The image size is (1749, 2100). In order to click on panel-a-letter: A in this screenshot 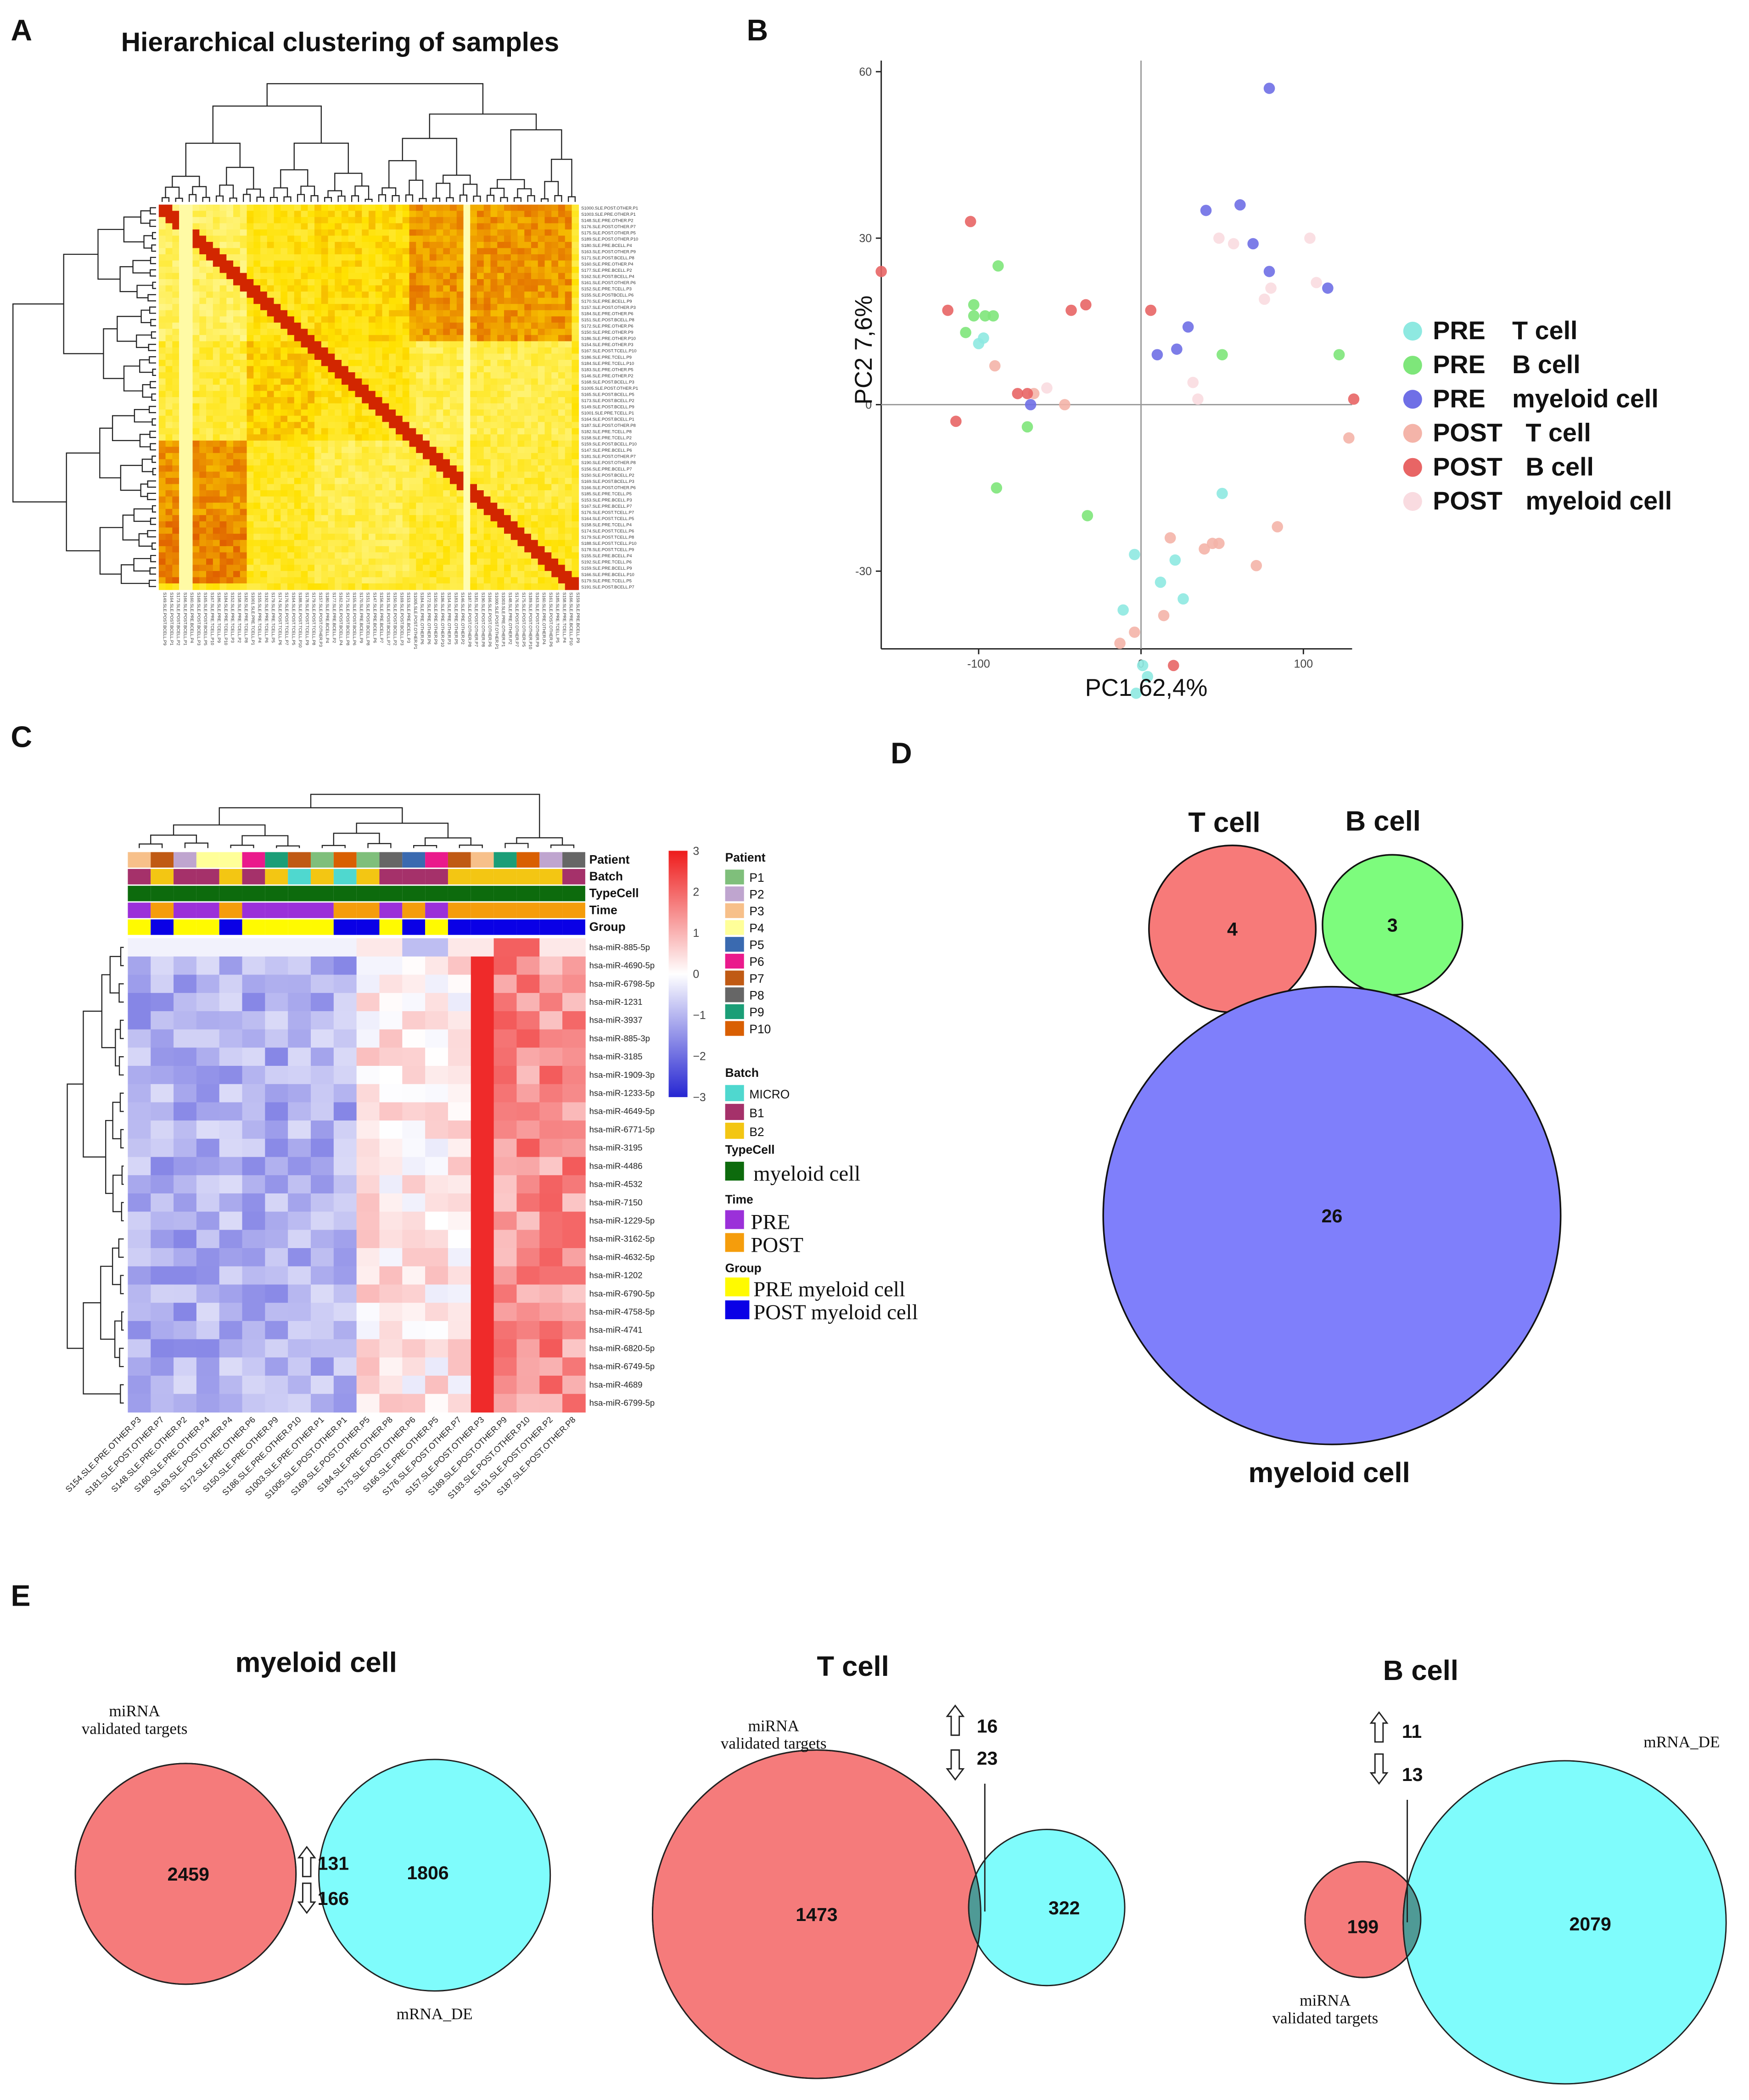, I will do `click(21, 30)`.